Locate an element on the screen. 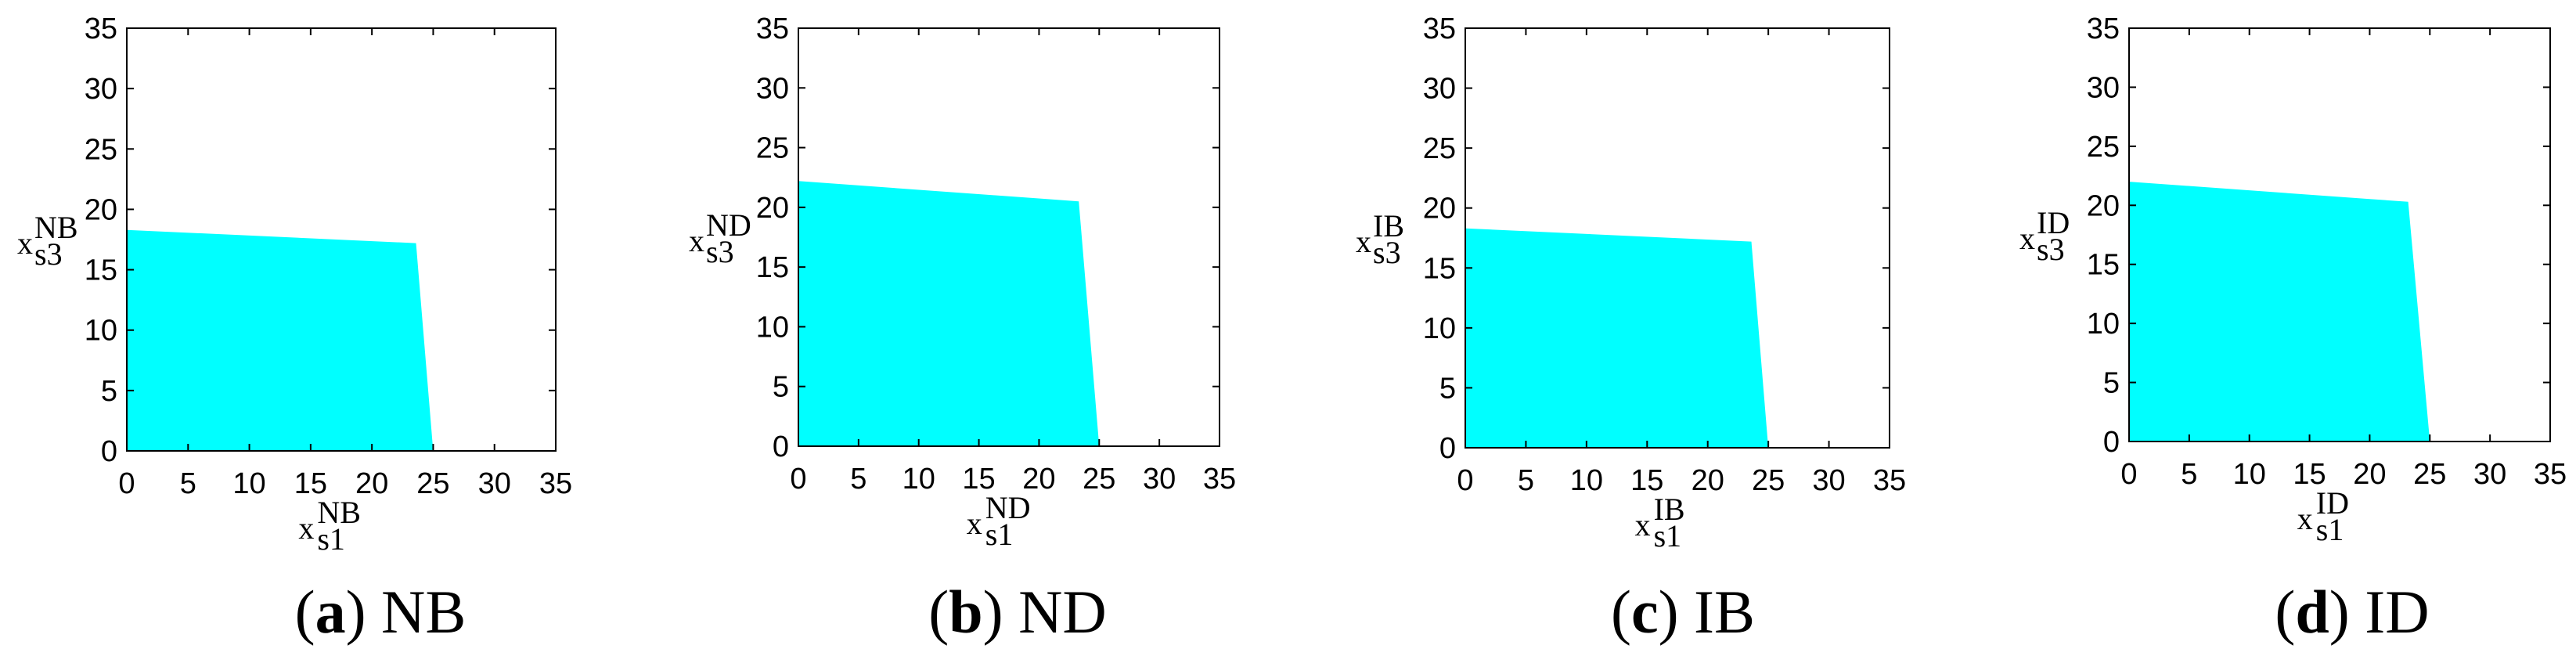 This screenshot has height=656, width=2576. x-axis-label-sup: IB is located at coordinates (1669, 509).